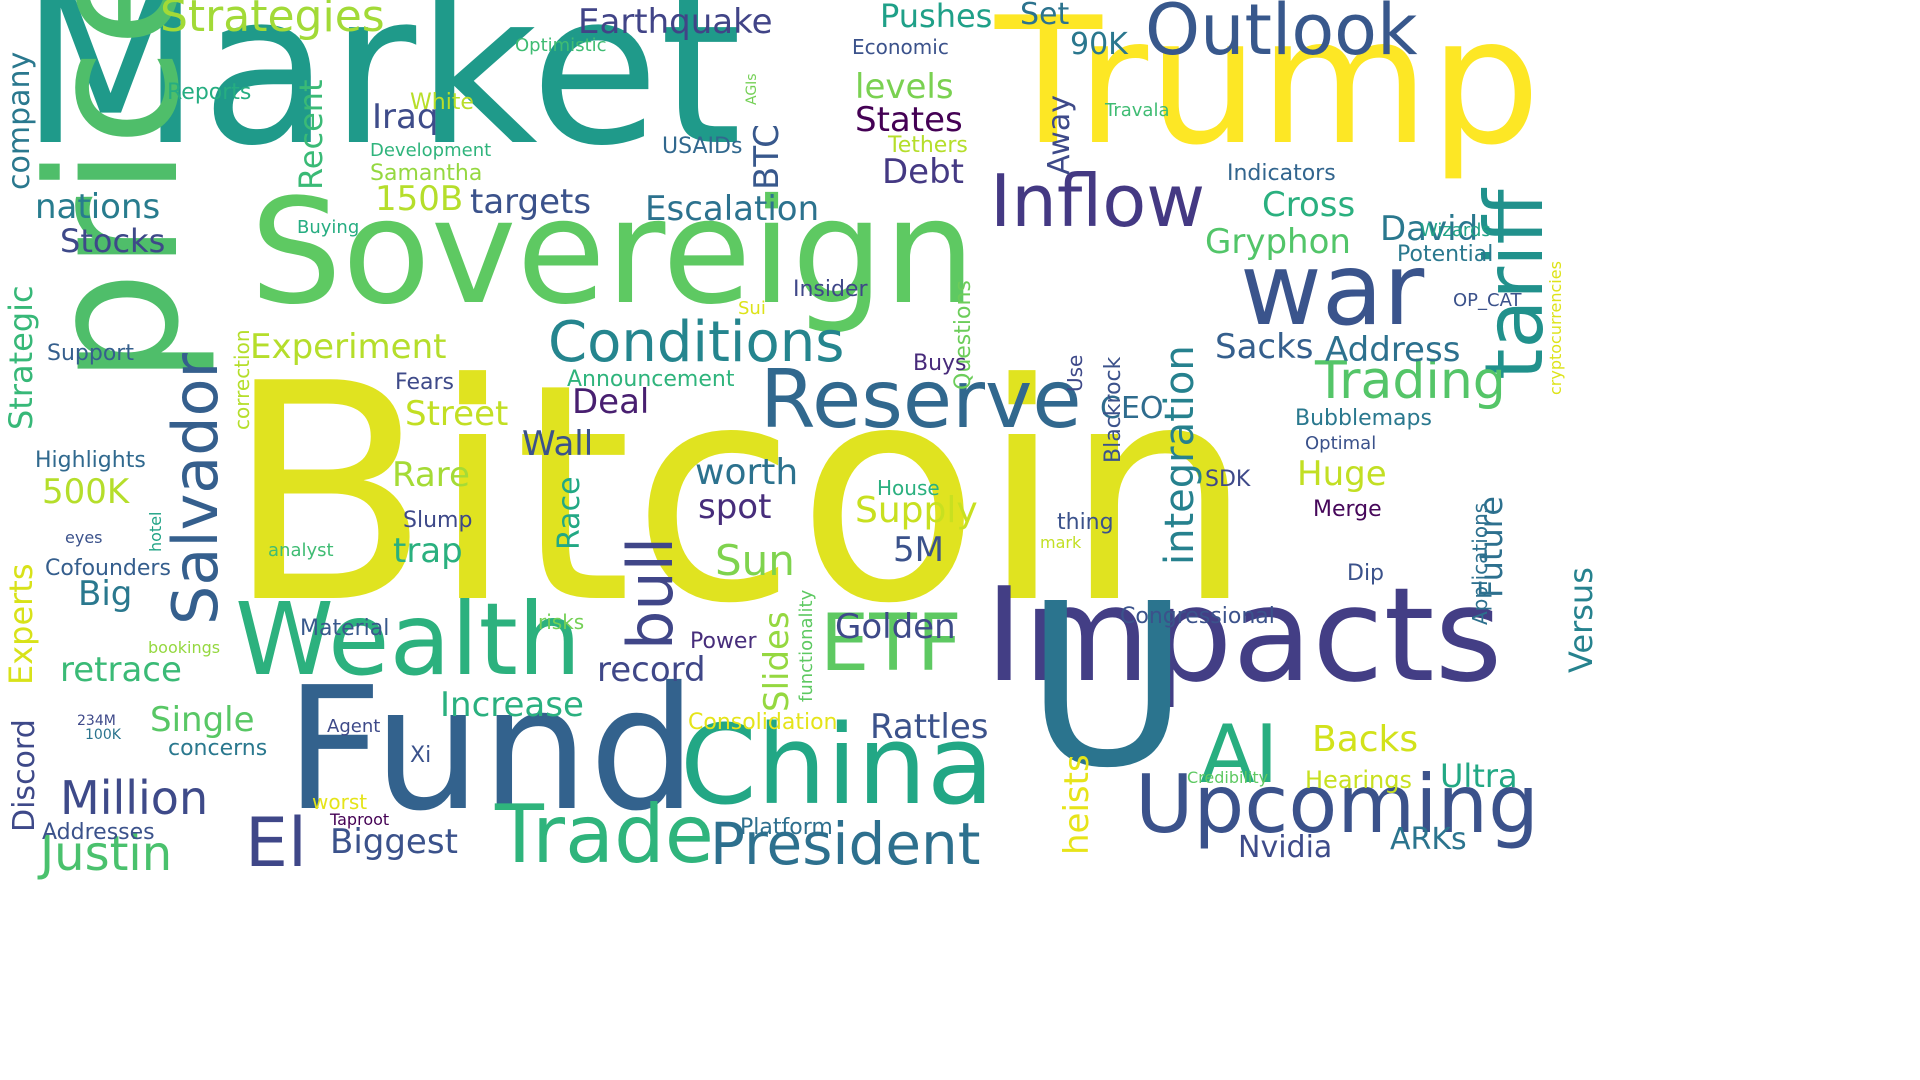 The width and height of the screenshot is (1920, 1080). I want to click on word-support: Support, so click(90, 353).